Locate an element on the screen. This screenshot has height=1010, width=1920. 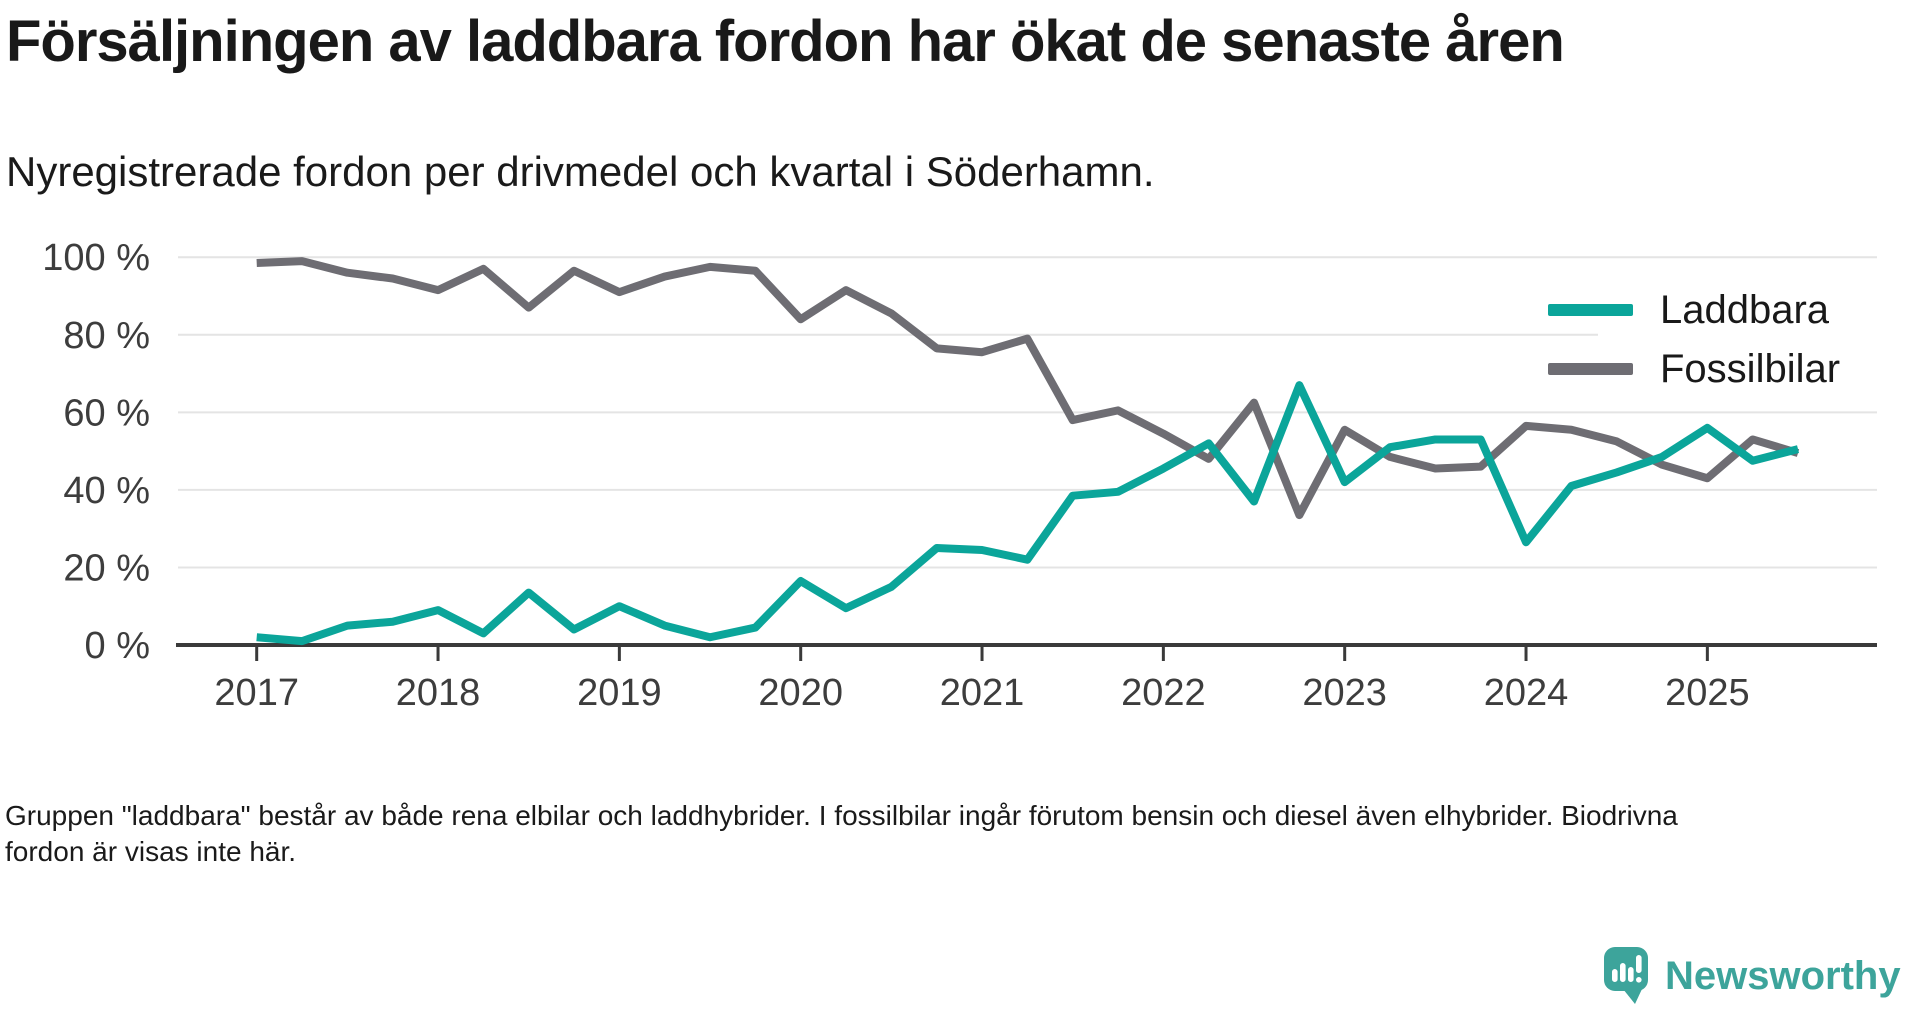
y-tick-label-80: 80 % is located at coordinates (106, 336).